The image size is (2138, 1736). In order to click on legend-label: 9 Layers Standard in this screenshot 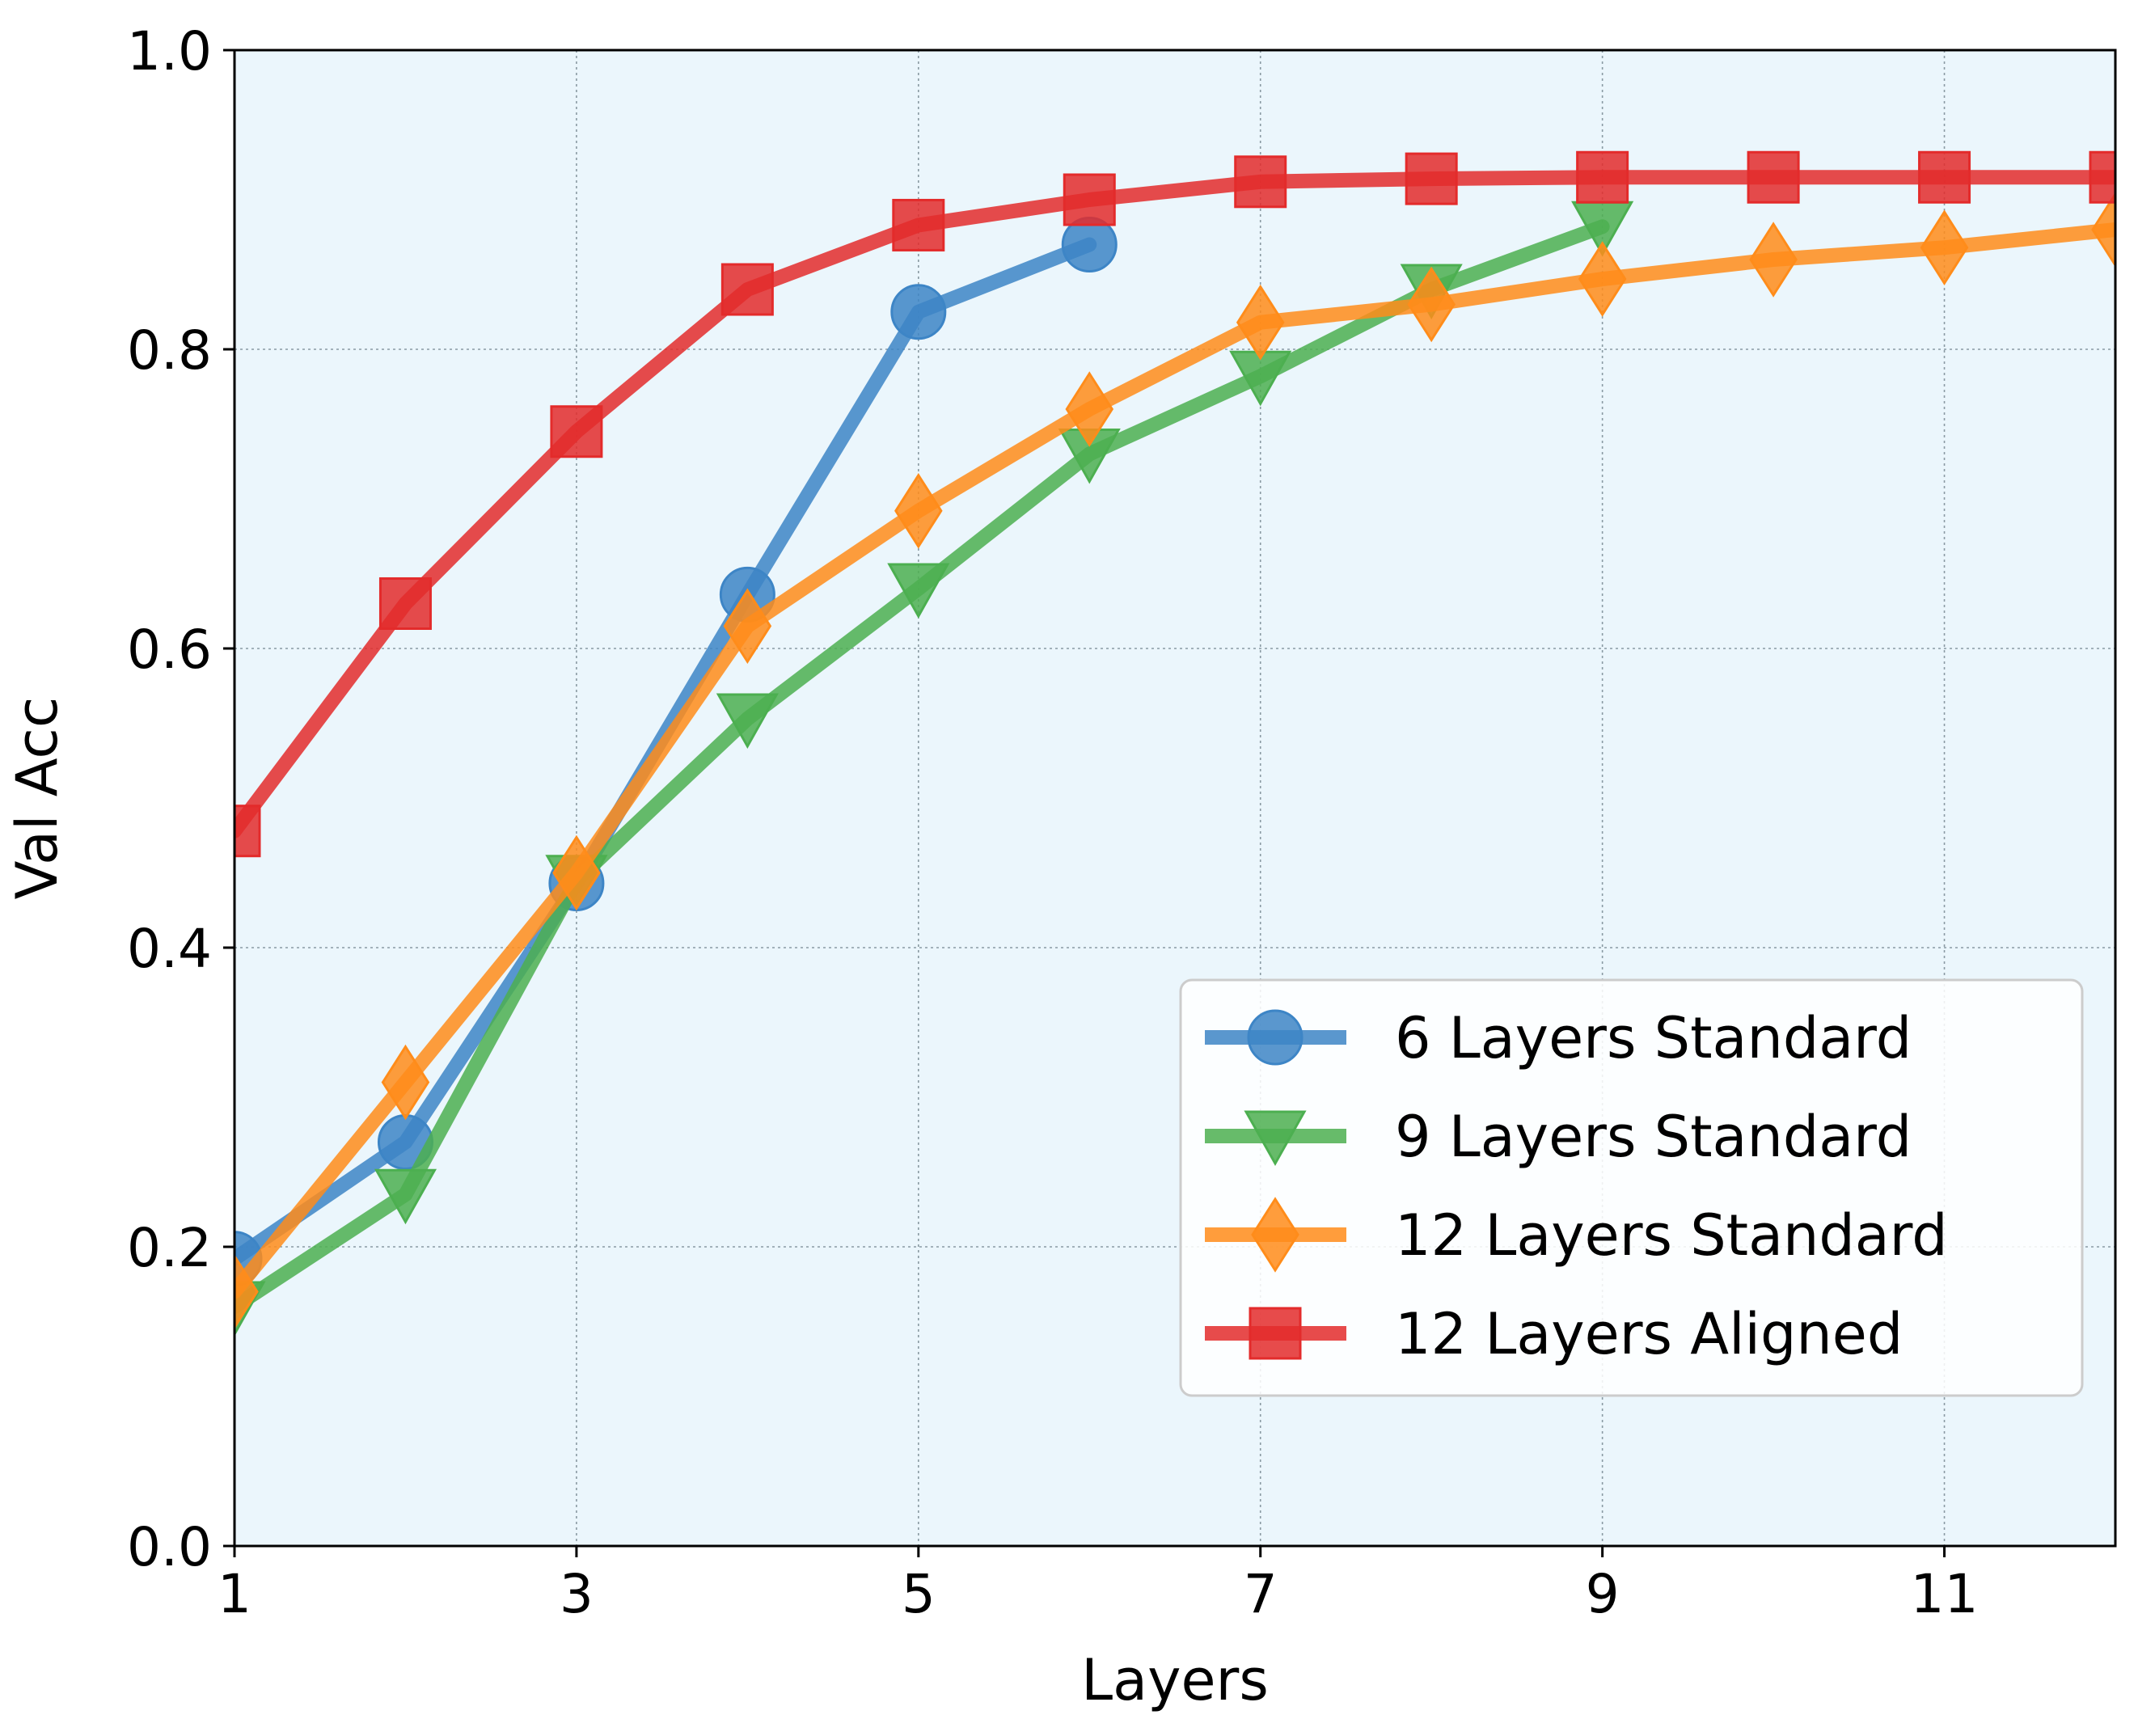, I will do `click(1653, 1137)`.